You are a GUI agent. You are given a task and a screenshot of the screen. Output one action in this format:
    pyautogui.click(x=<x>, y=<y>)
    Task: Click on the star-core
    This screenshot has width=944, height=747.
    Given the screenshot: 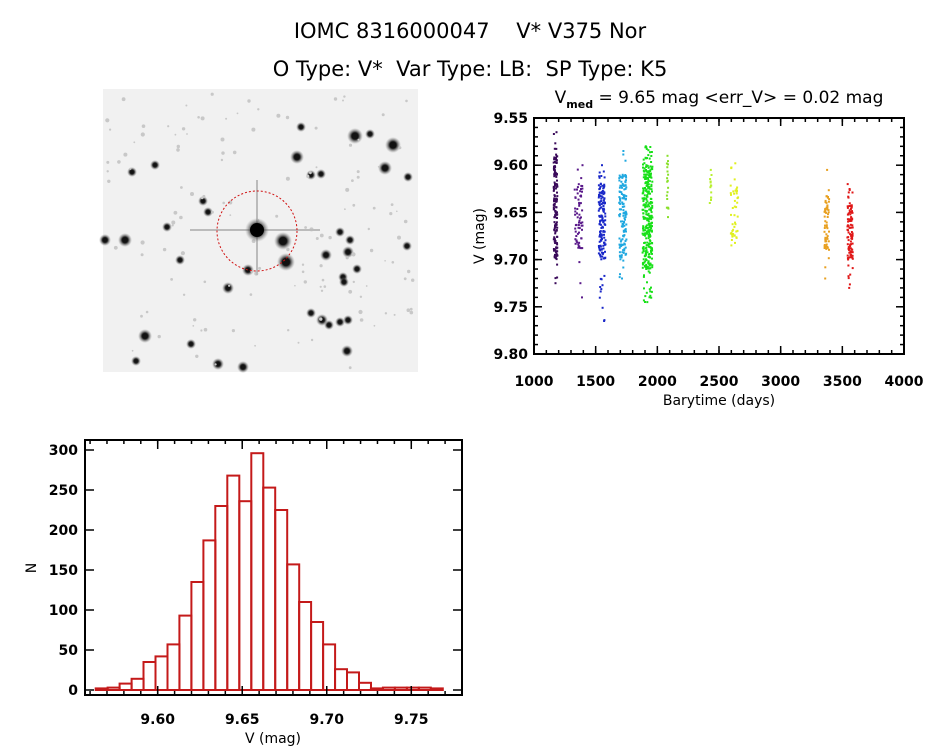 What is the action you would take?
    pyautogui.click(x=155, y=165)
    